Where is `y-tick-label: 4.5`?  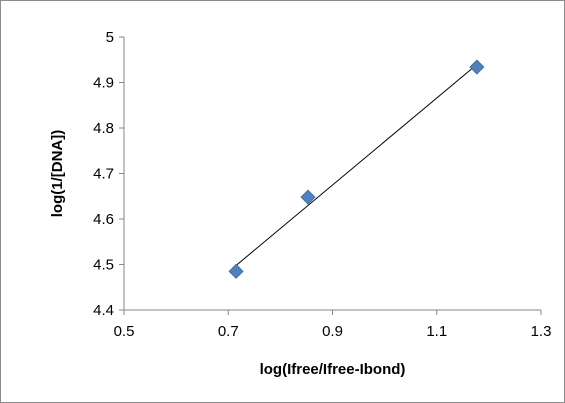 y-tick-label: 4.5 is located at coordinates (103, 265).